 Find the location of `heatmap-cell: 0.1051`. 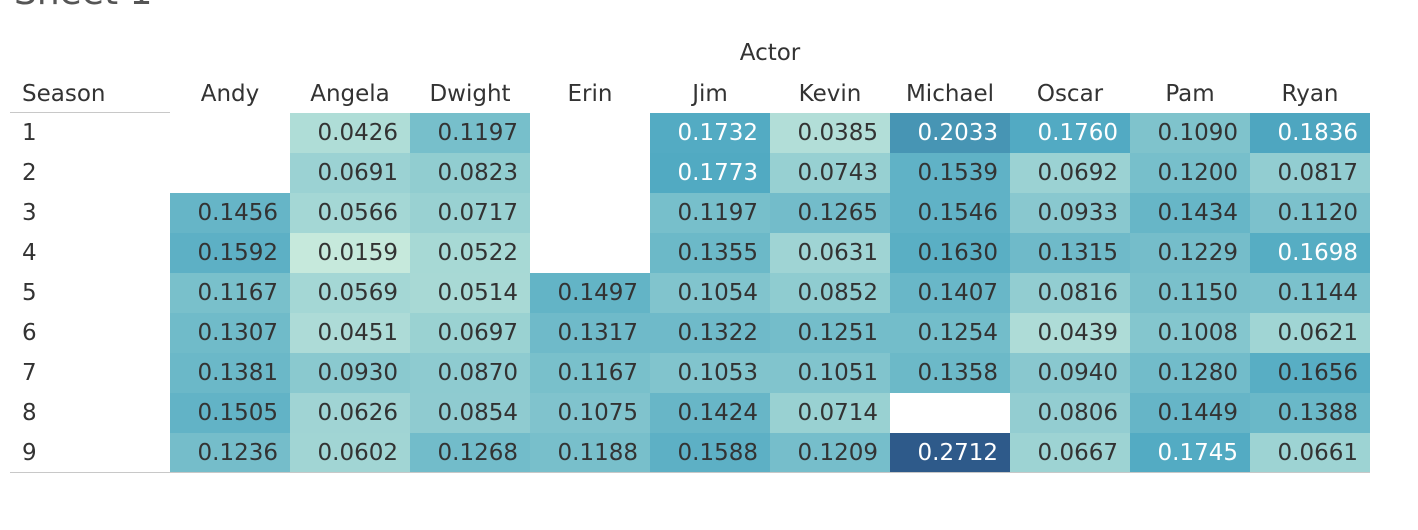

heatmap-cell: 0.1051 is located at coordinates (830, 373).